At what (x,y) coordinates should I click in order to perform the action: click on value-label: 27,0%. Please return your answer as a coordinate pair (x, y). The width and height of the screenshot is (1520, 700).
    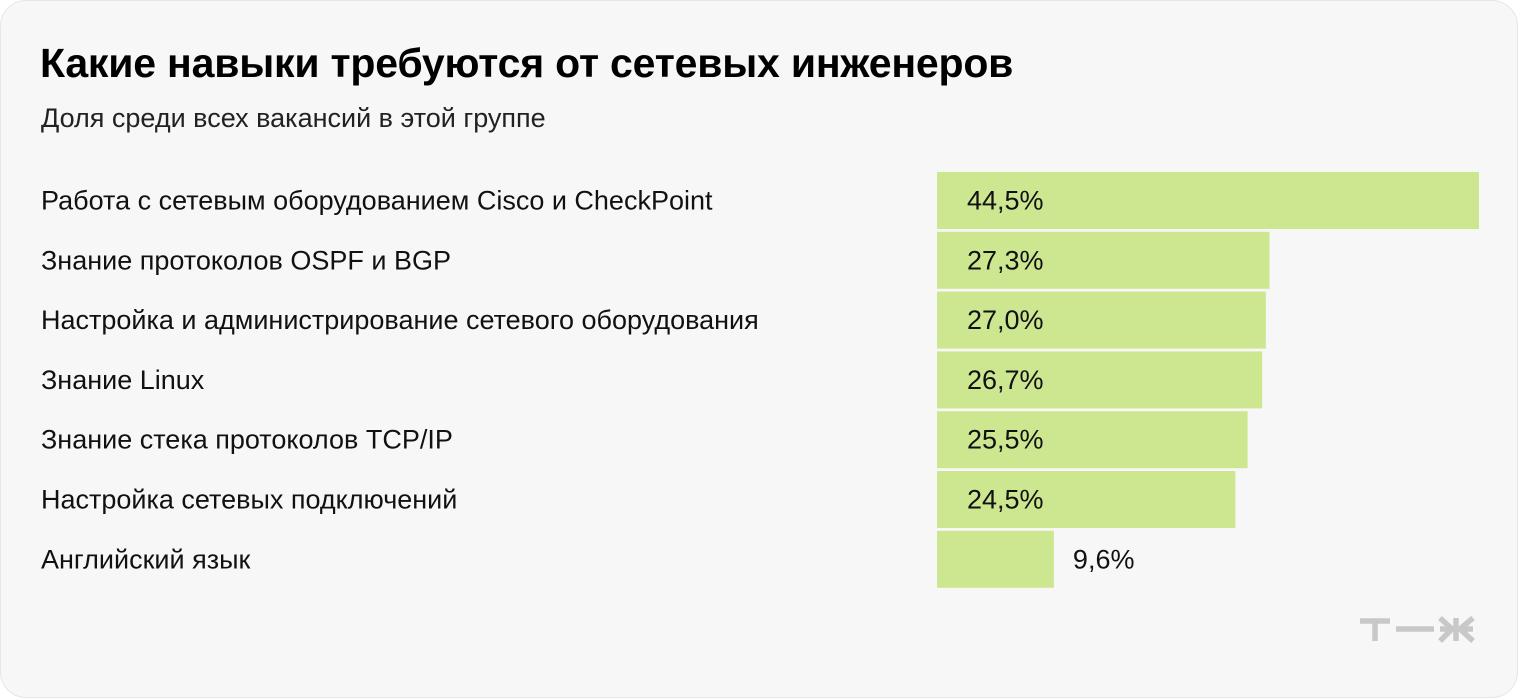
    Looking at the image, I should click on (1005, 320).